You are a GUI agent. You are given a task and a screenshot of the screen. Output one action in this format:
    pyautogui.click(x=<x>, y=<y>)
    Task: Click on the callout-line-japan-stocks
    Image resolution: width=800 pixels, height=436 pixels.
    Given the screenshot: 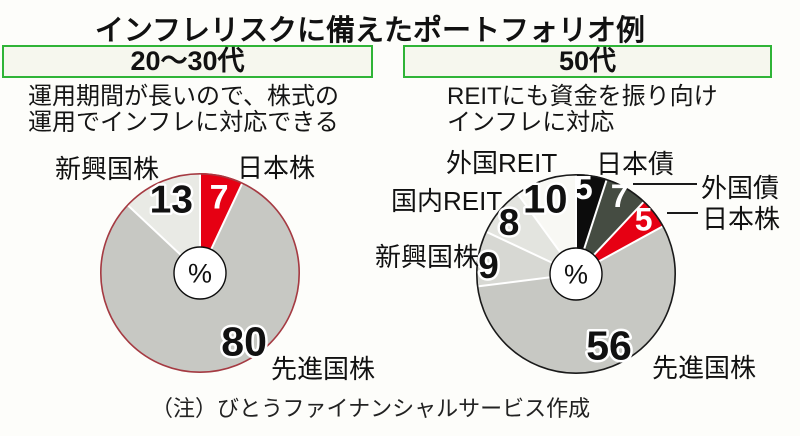 What is the action you would take?
    pyautogui.click(x=682, y=213)
    